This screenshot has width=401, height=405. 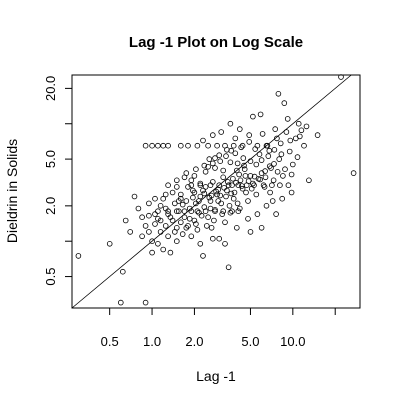 What do you see at coordinates (12, 191) in the screenshot?
I see `y-axis-label: Dieldrin in Solids` at bounding box center [12, 191].